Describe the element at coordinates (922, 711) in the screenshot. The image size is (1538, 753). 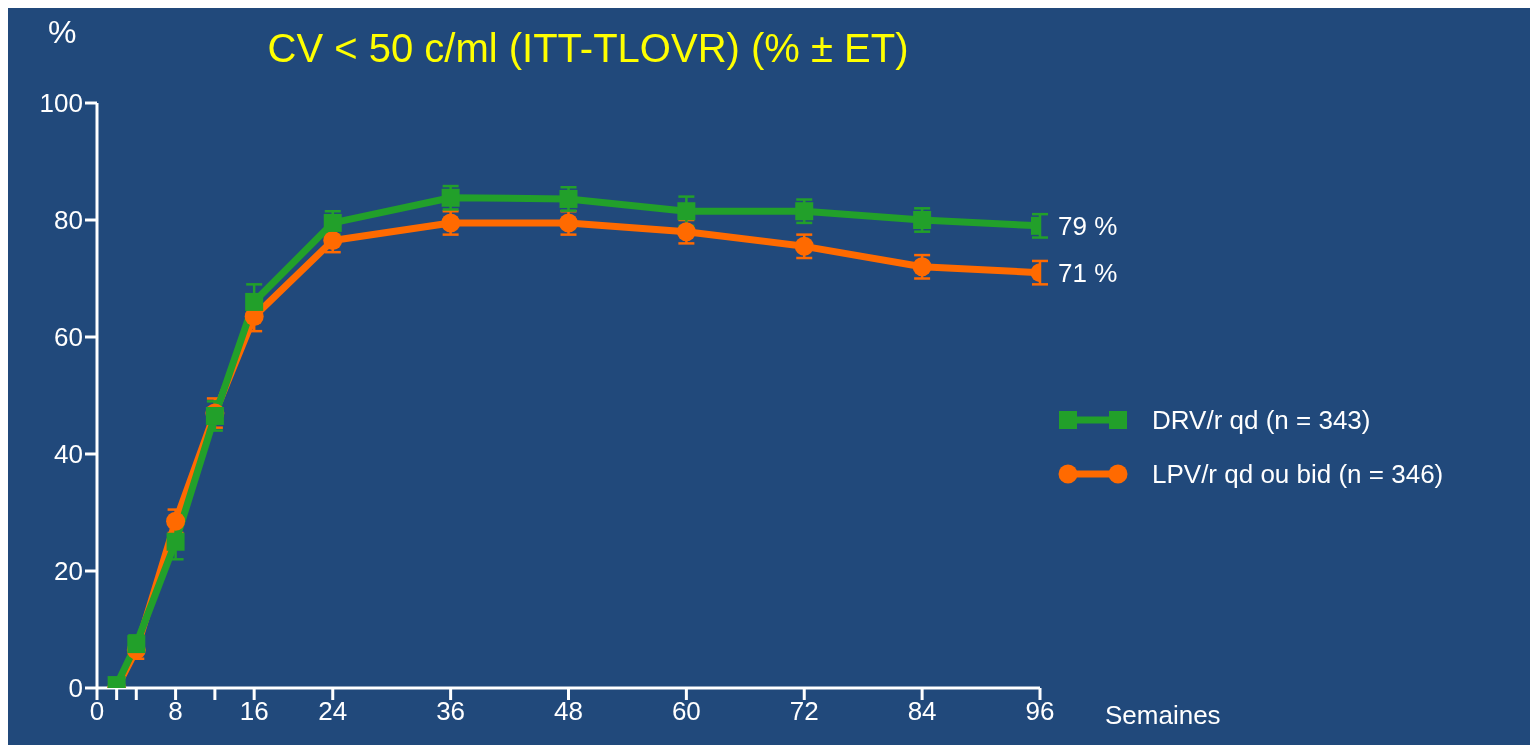
I see `x-tick-label: 84` at that location.